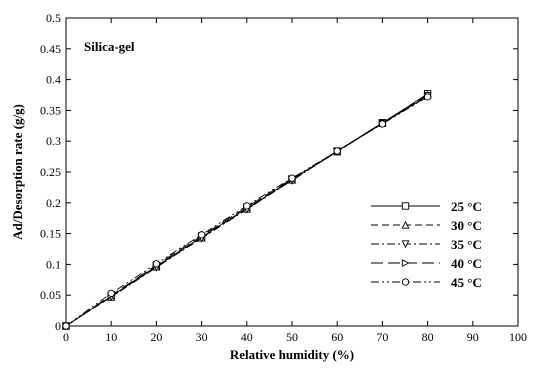  I want to click on y-tick-label: 0.25, so click(50, 172).